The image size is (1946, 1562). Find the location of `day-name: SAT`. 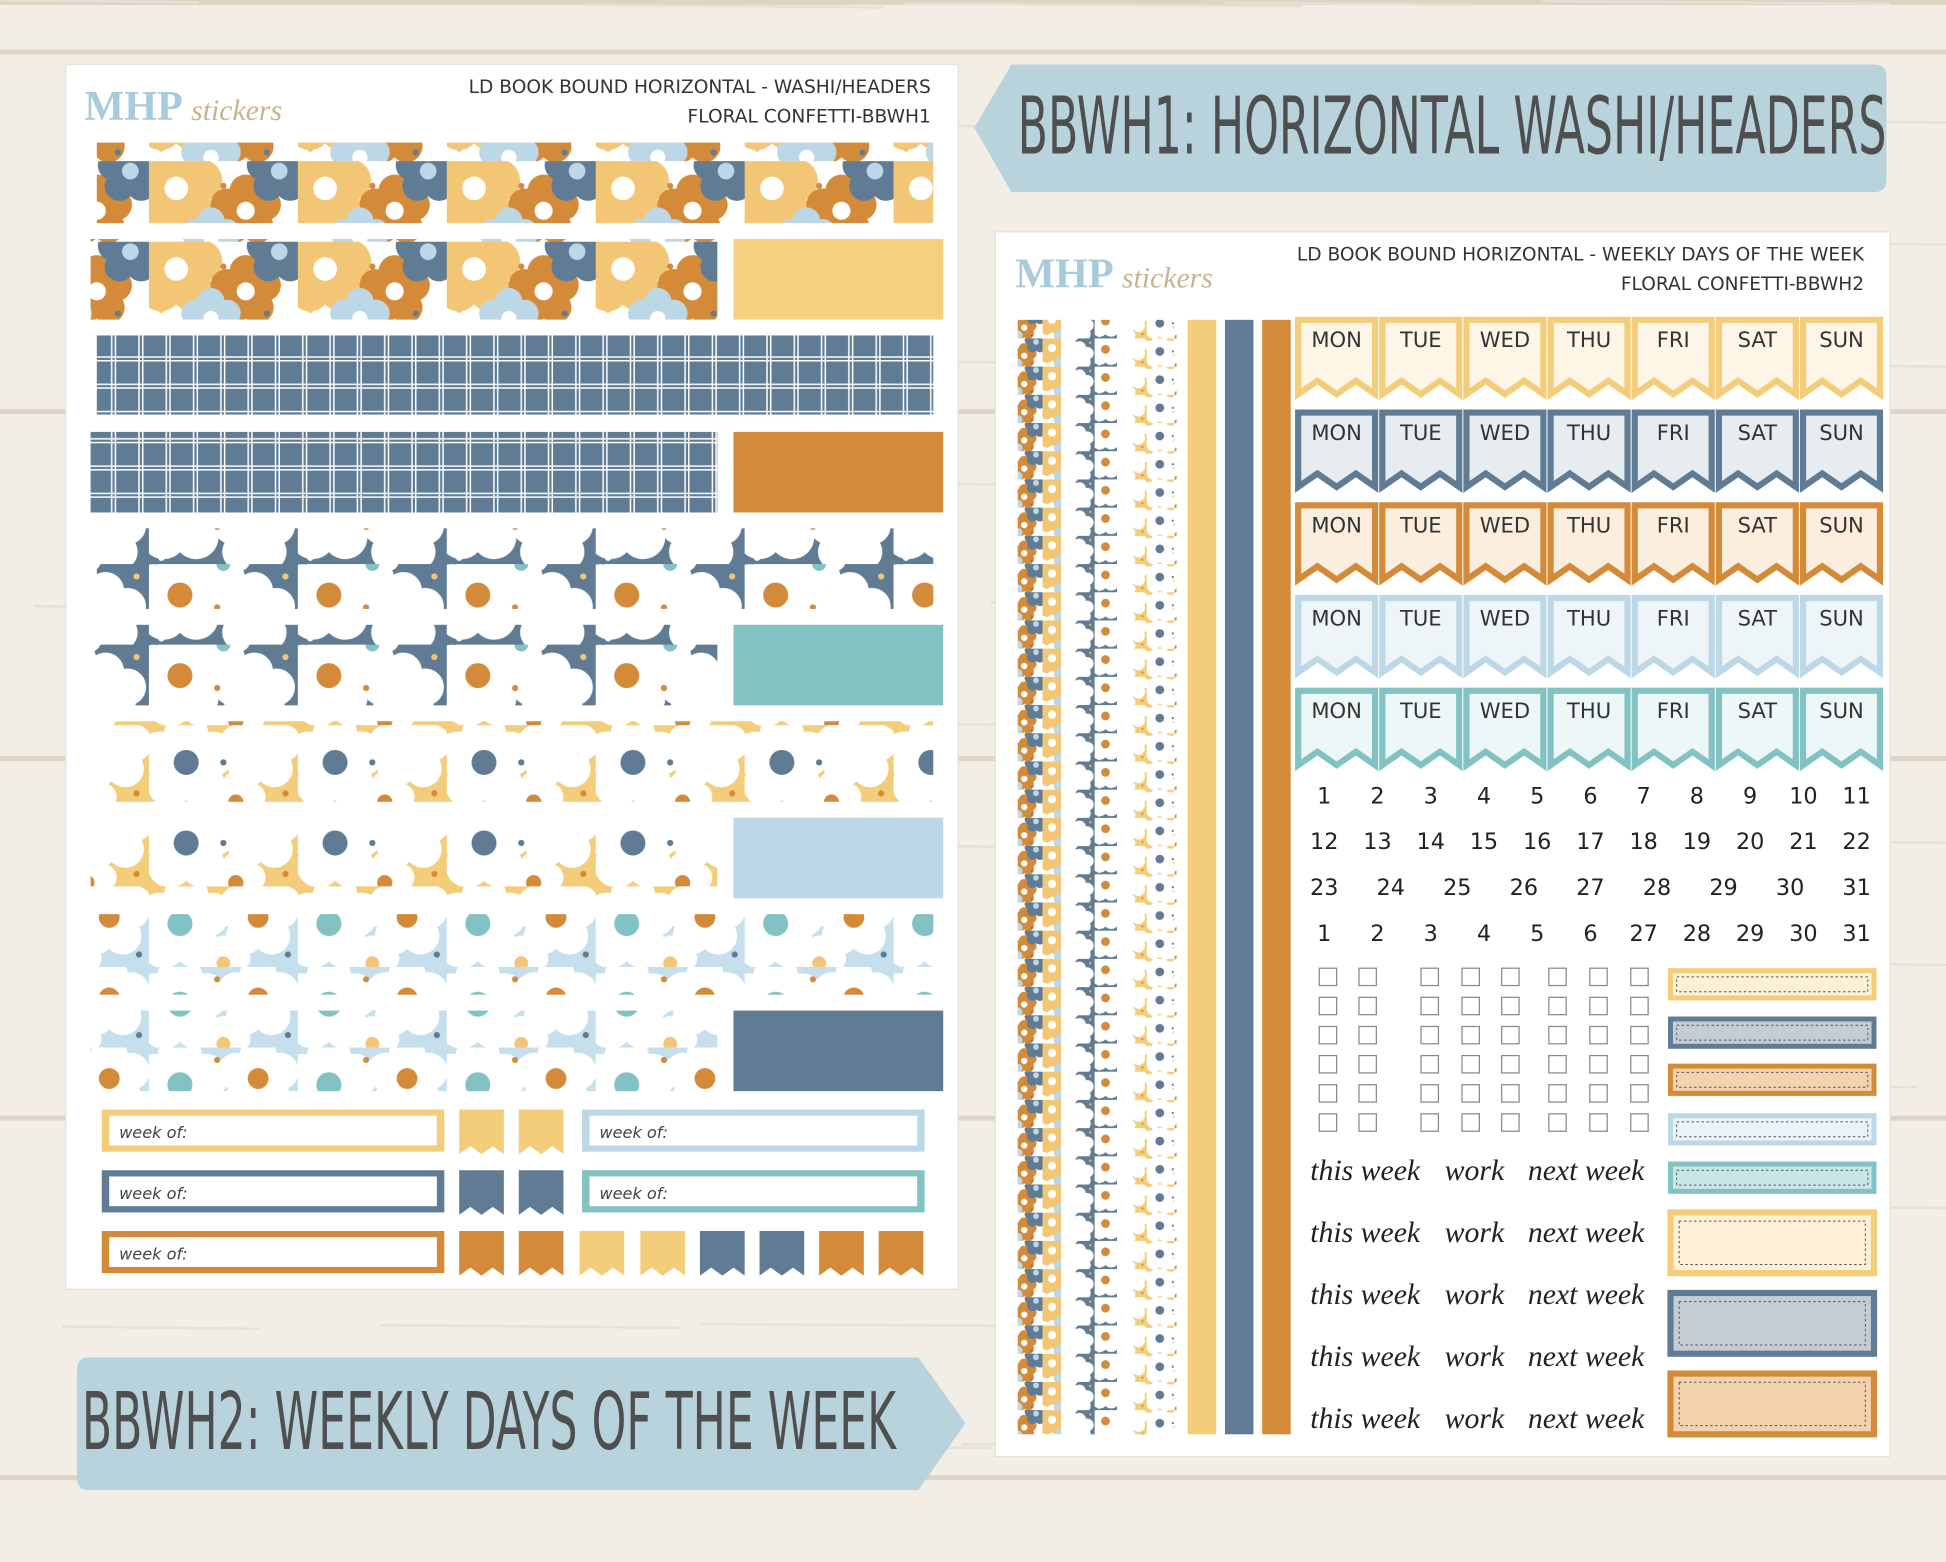

day-name: SAT is located at coordinates (1758, 525).